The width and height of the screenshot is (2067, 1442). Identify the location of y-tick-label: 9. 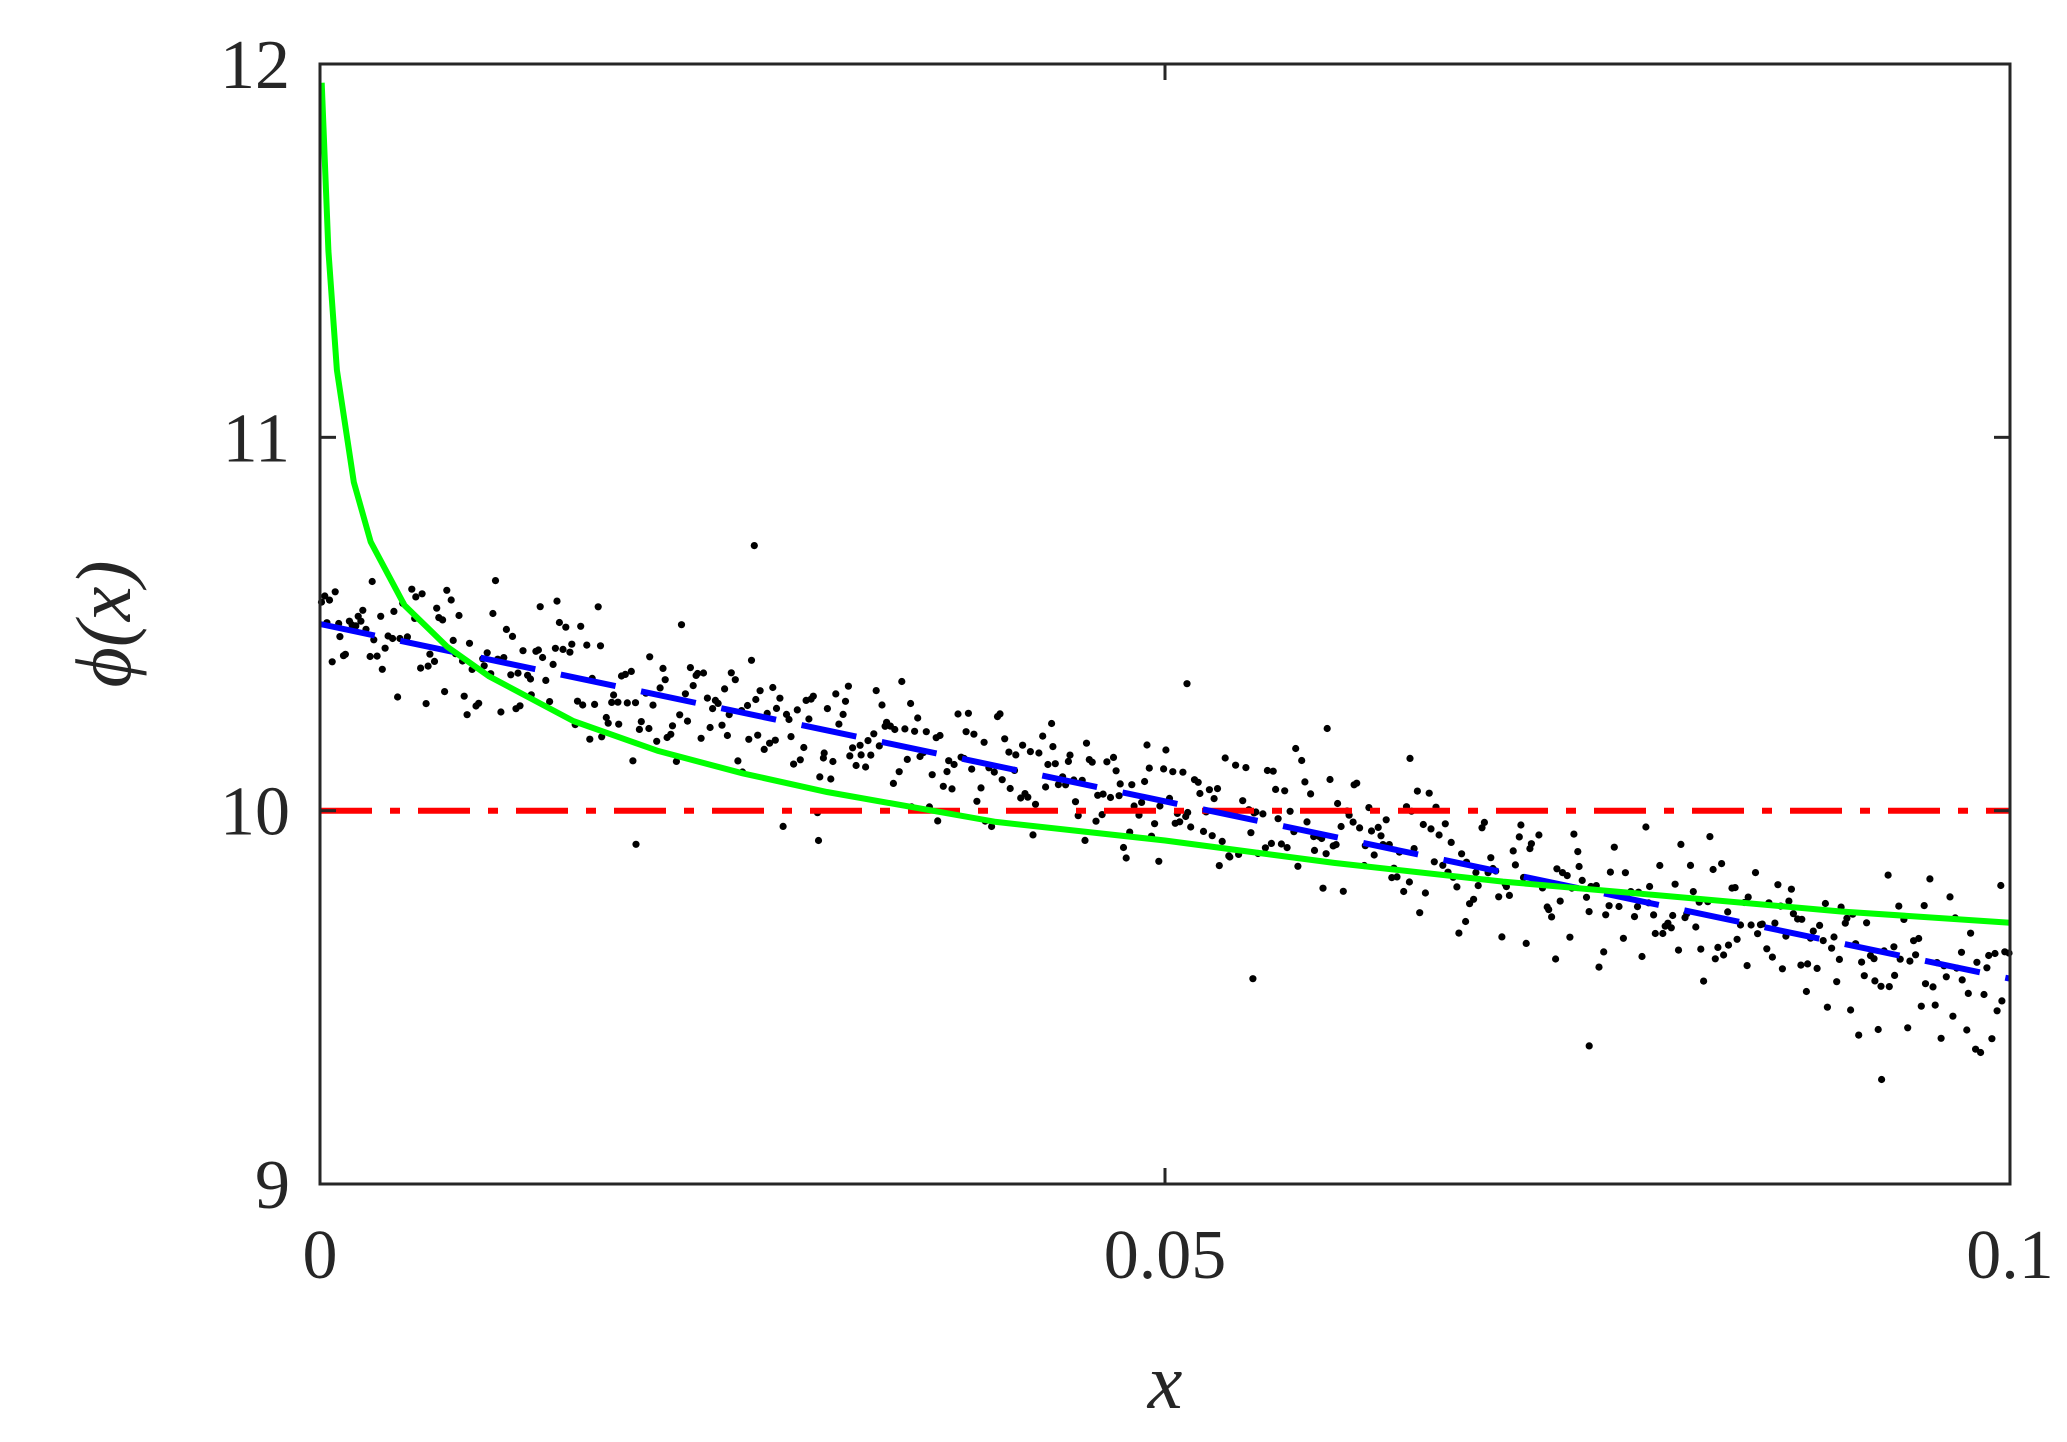
(272, 1185).